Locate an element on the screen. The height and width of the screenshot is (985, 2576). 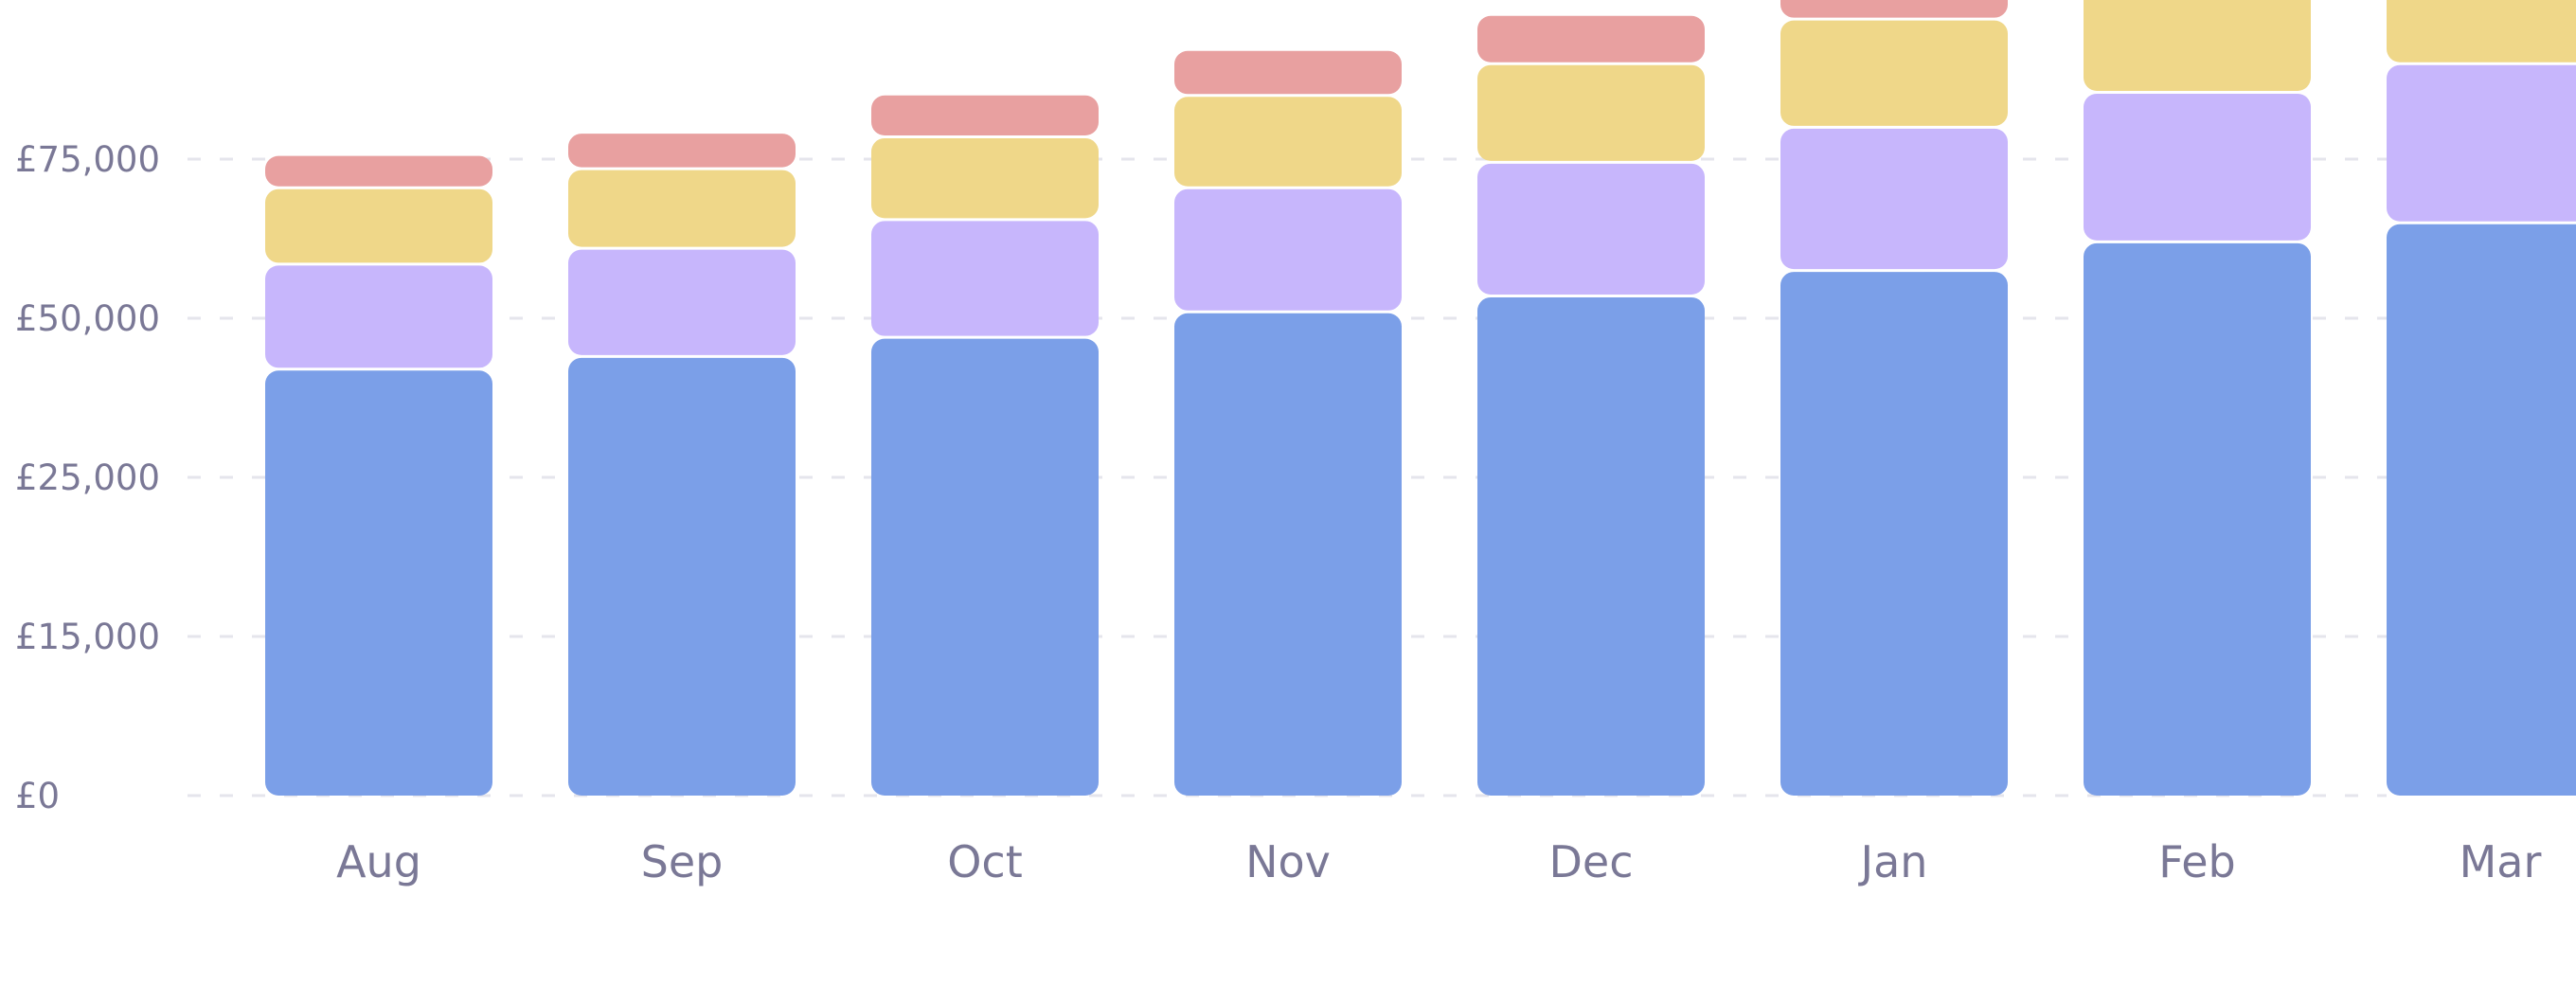
x-tick-label: Sep is located at coordinates (682, 861).